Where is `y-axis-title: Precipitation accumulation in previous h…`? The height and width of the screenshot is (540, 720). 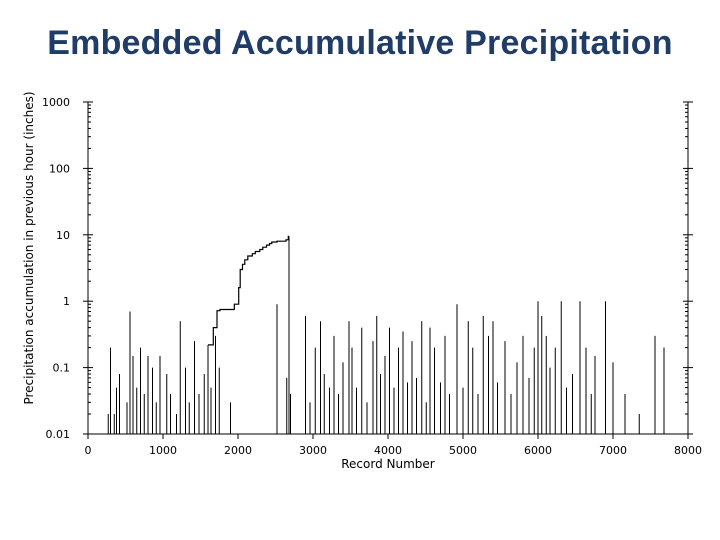 y-axis-title: Precipitation accumulation in previous h… is located at coordinates (29, 247).